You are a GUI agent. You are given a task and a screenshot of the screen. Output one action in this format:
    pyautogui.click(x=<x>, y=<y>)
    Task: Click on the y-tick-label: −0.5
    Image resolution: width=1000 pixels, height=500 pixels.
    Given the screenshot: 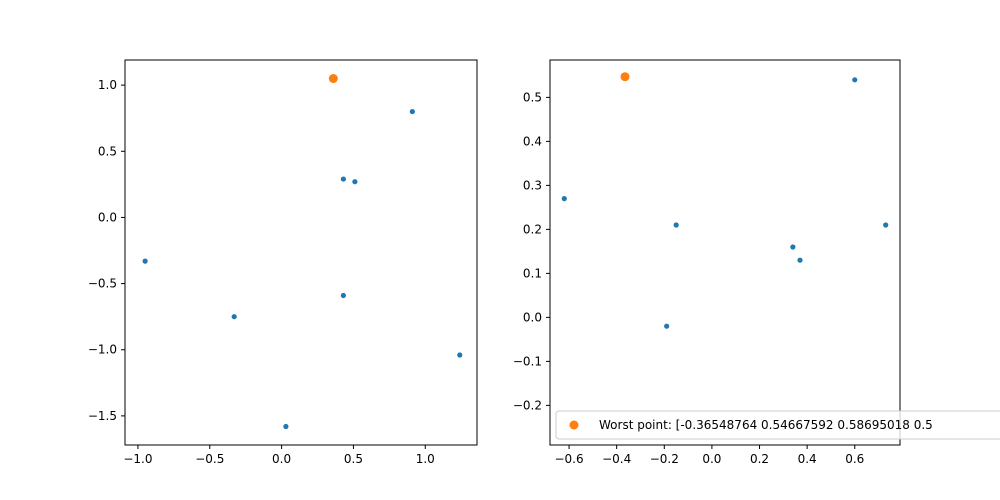 What is the action you would take?
    pyautogui.click(x=102, y=284)
    